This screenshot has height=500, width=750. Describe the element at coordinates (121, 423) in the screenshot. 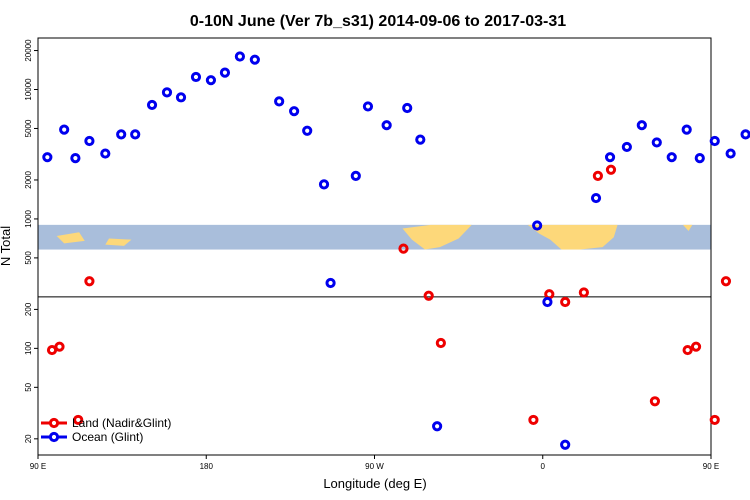

I see `legend-label: Land (Nadir&Glint)` at that location.